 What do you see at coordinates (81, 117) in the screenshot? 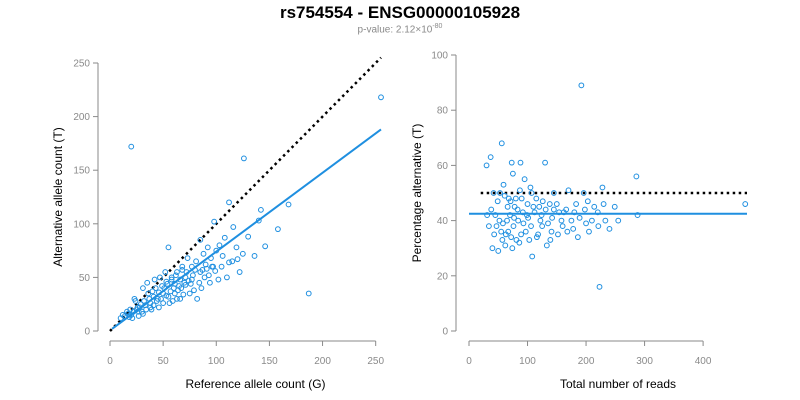
I see `y-tick-label: 200` at bounding box center [81, 117].